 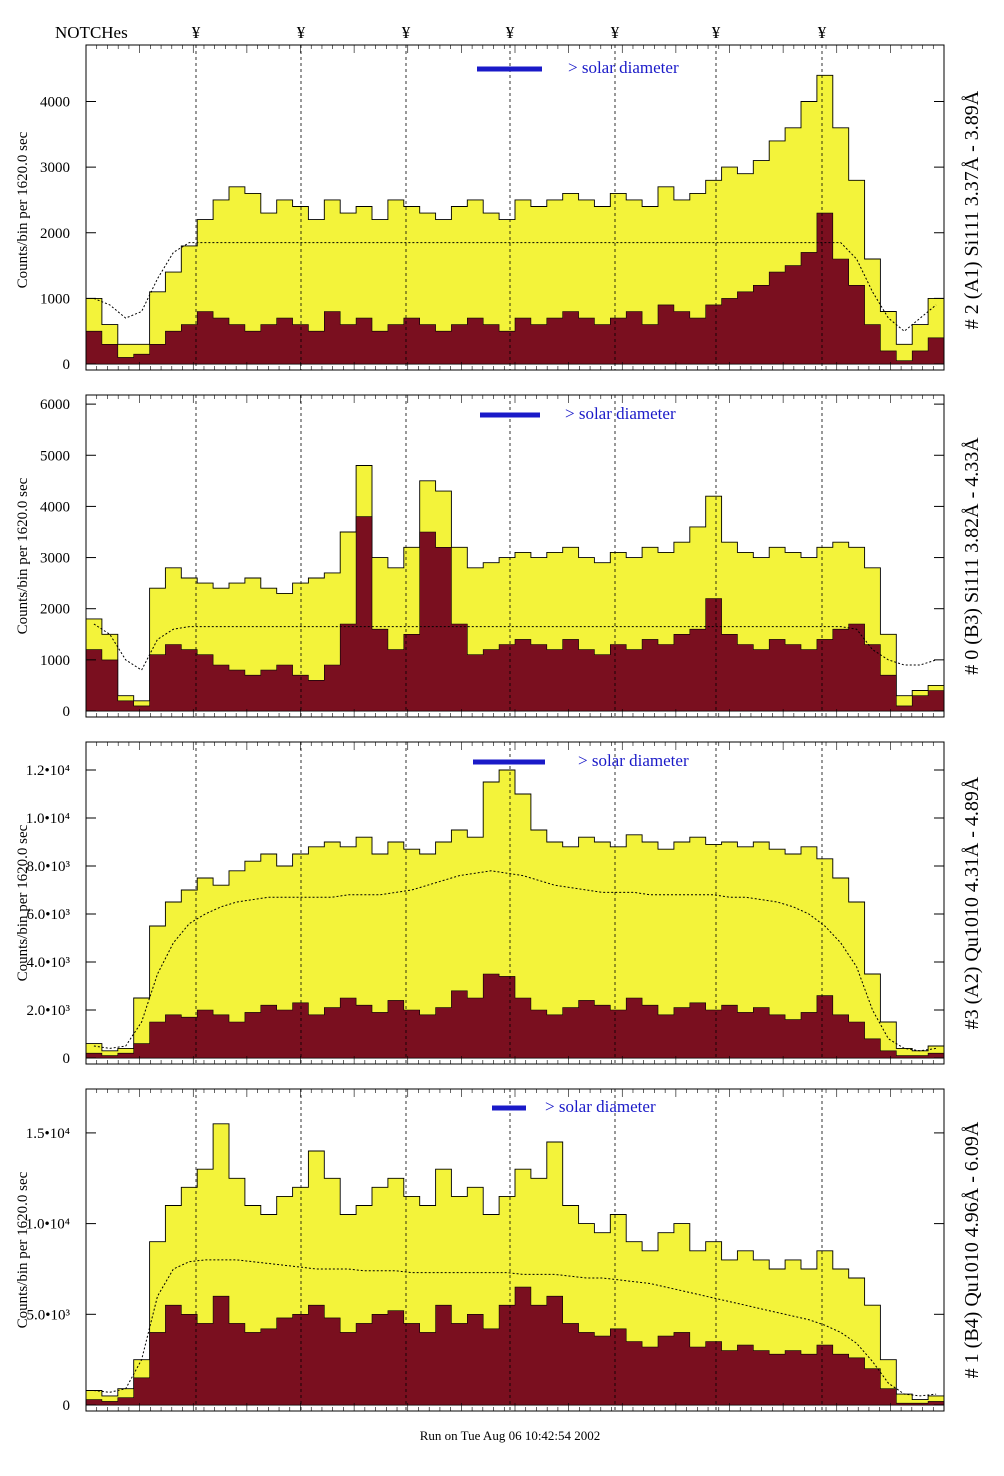 What do you see at coordinates (91, 32) in the screenshot?
I see `notches-label: NOTCHes` at bounding box center [91, 32].